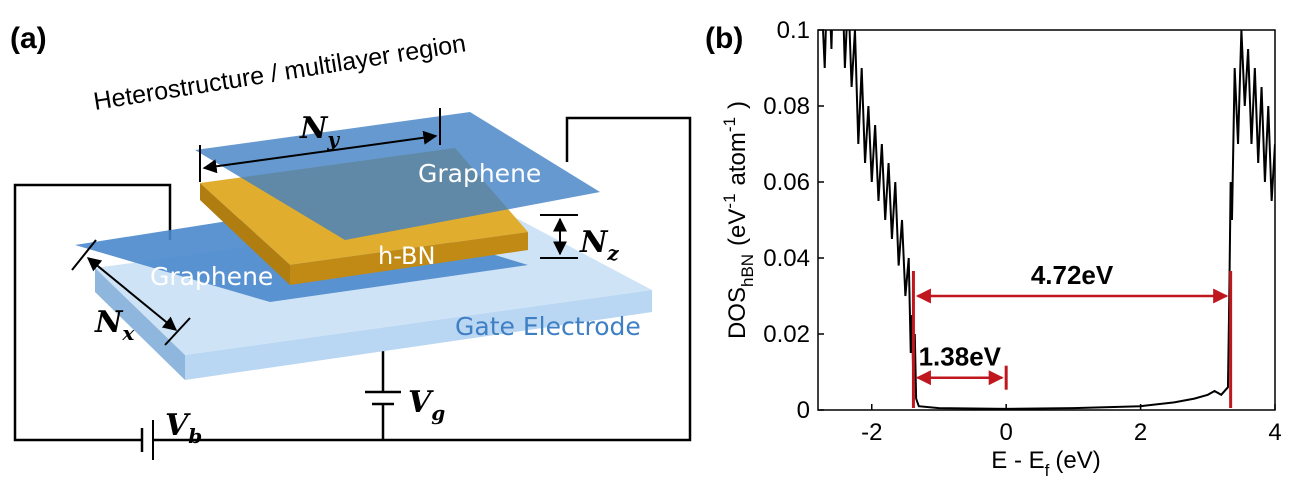  What do you see at coordinates (28, 38) in the screenshot?
I see `panel-label: (a)` at bounding box center [28, 38].